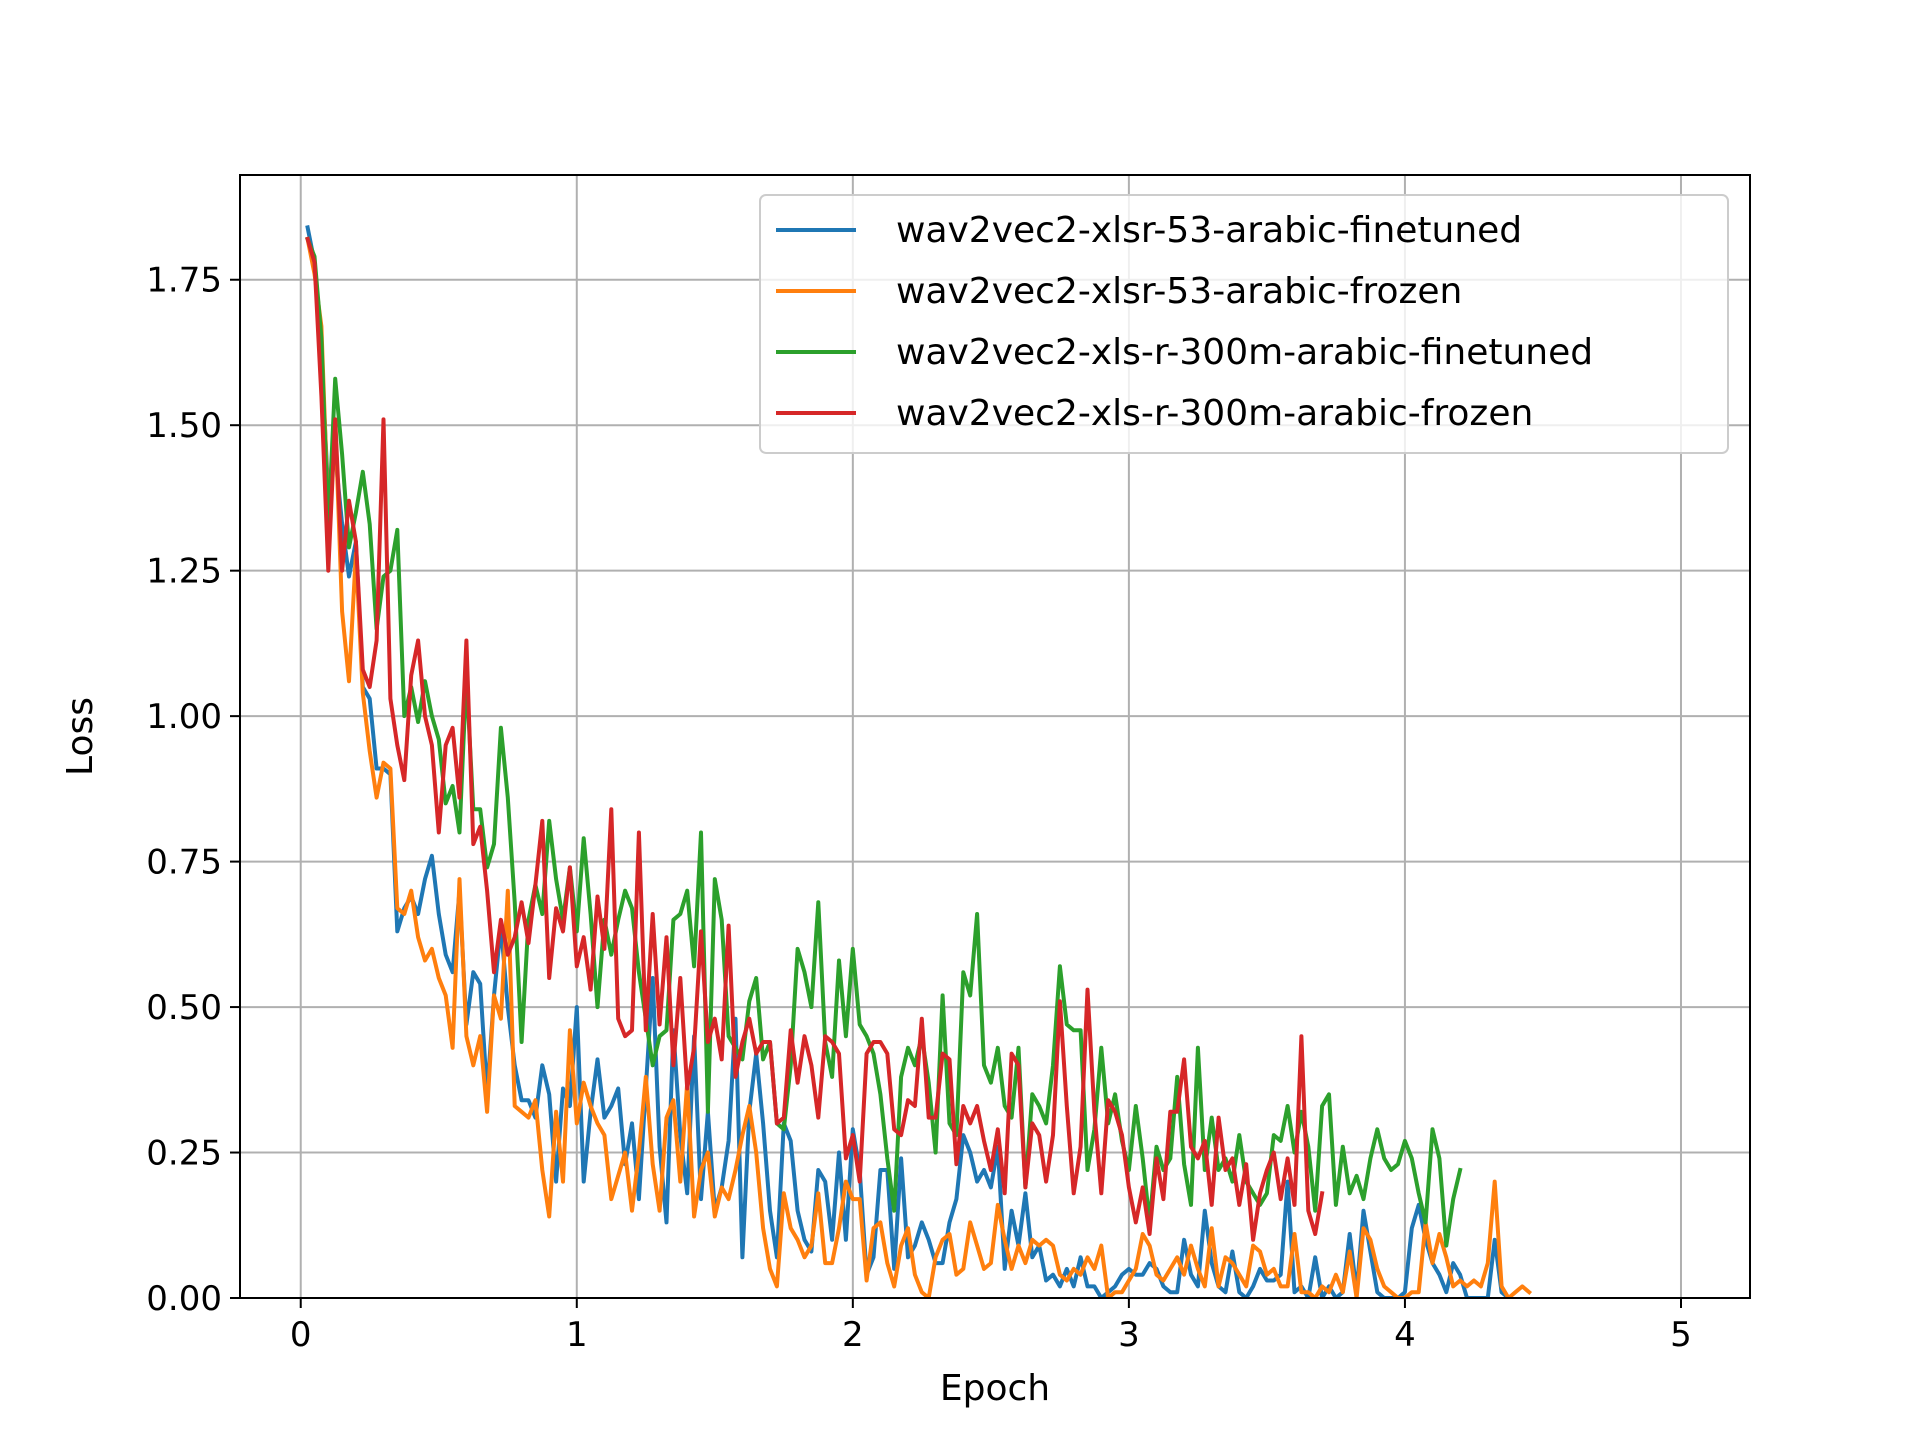 The width and height of the screenshot is (1920, 1440). I want to click on y-tick-label: 0.75, so click(184, 863).